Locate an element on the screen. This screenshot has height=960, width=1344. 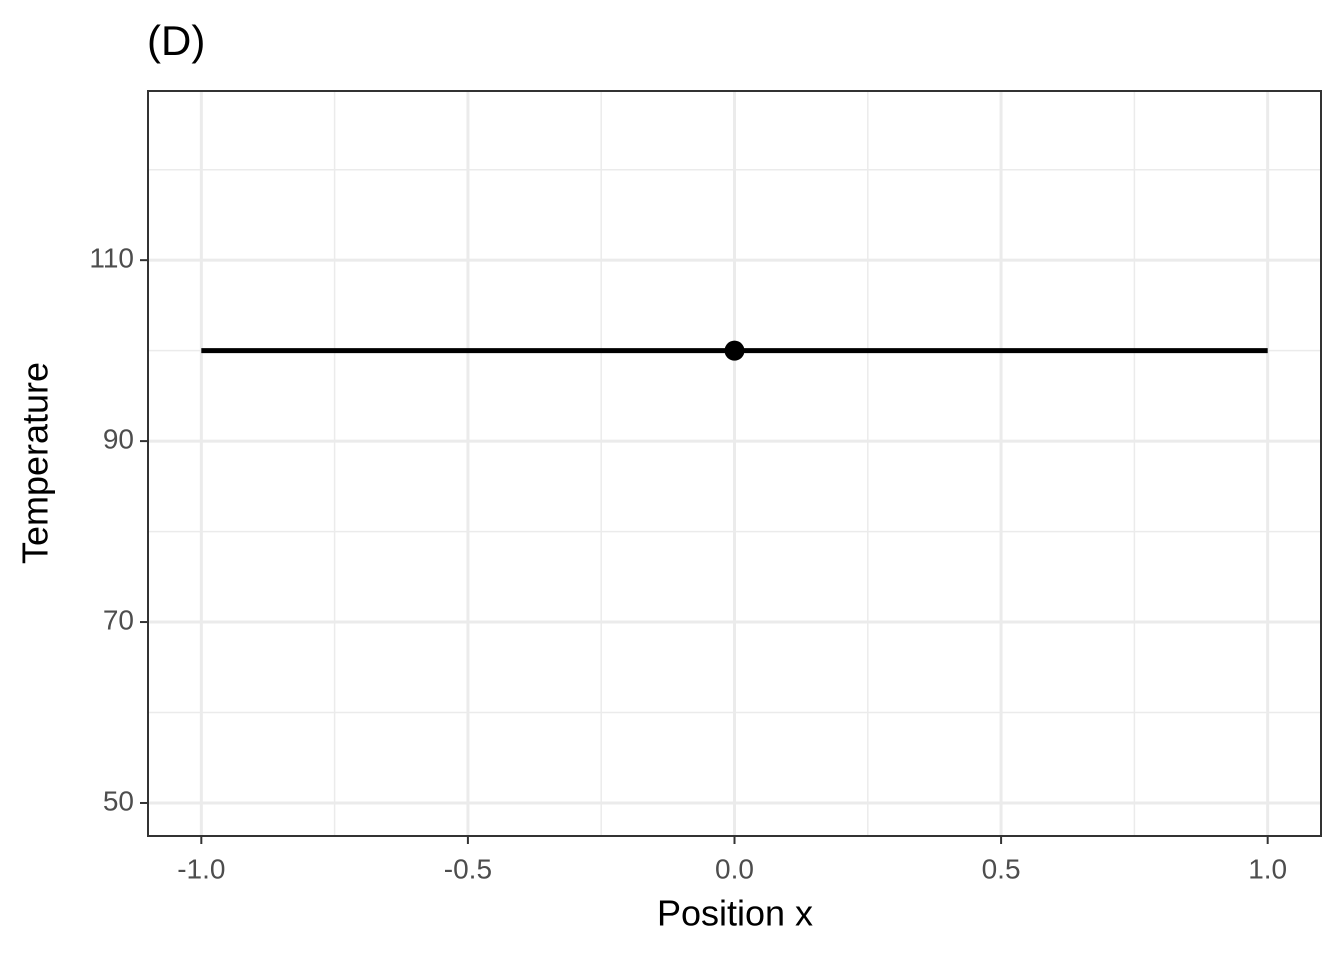
y-tick-label: 110 is located at coordinates (111, 258).